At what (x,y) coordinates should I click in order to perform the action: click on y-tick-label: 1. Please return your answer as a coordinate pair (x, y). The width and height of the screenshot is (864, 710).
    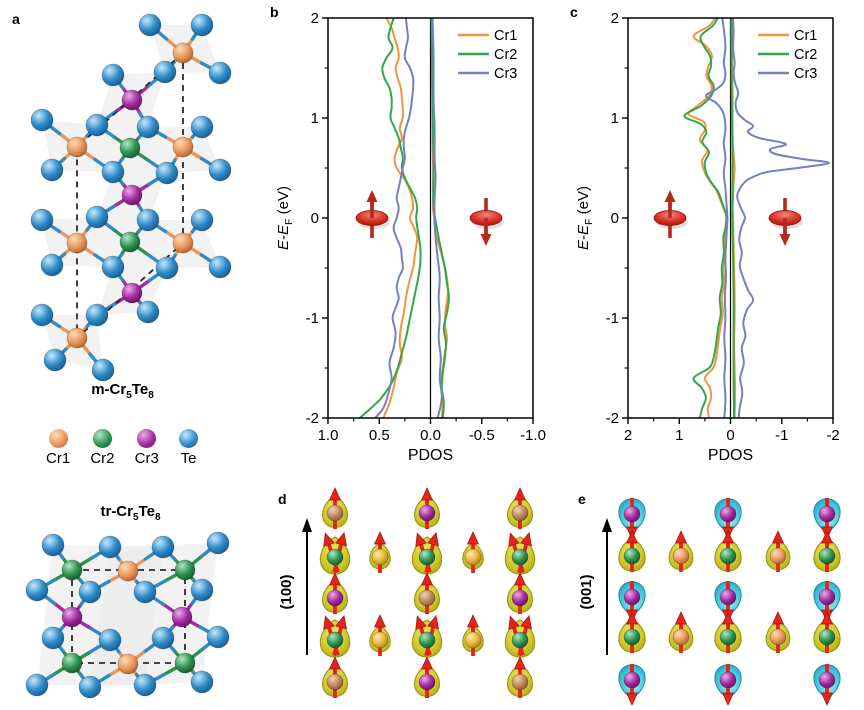
    Looking at the image, I should click on (315, 118).